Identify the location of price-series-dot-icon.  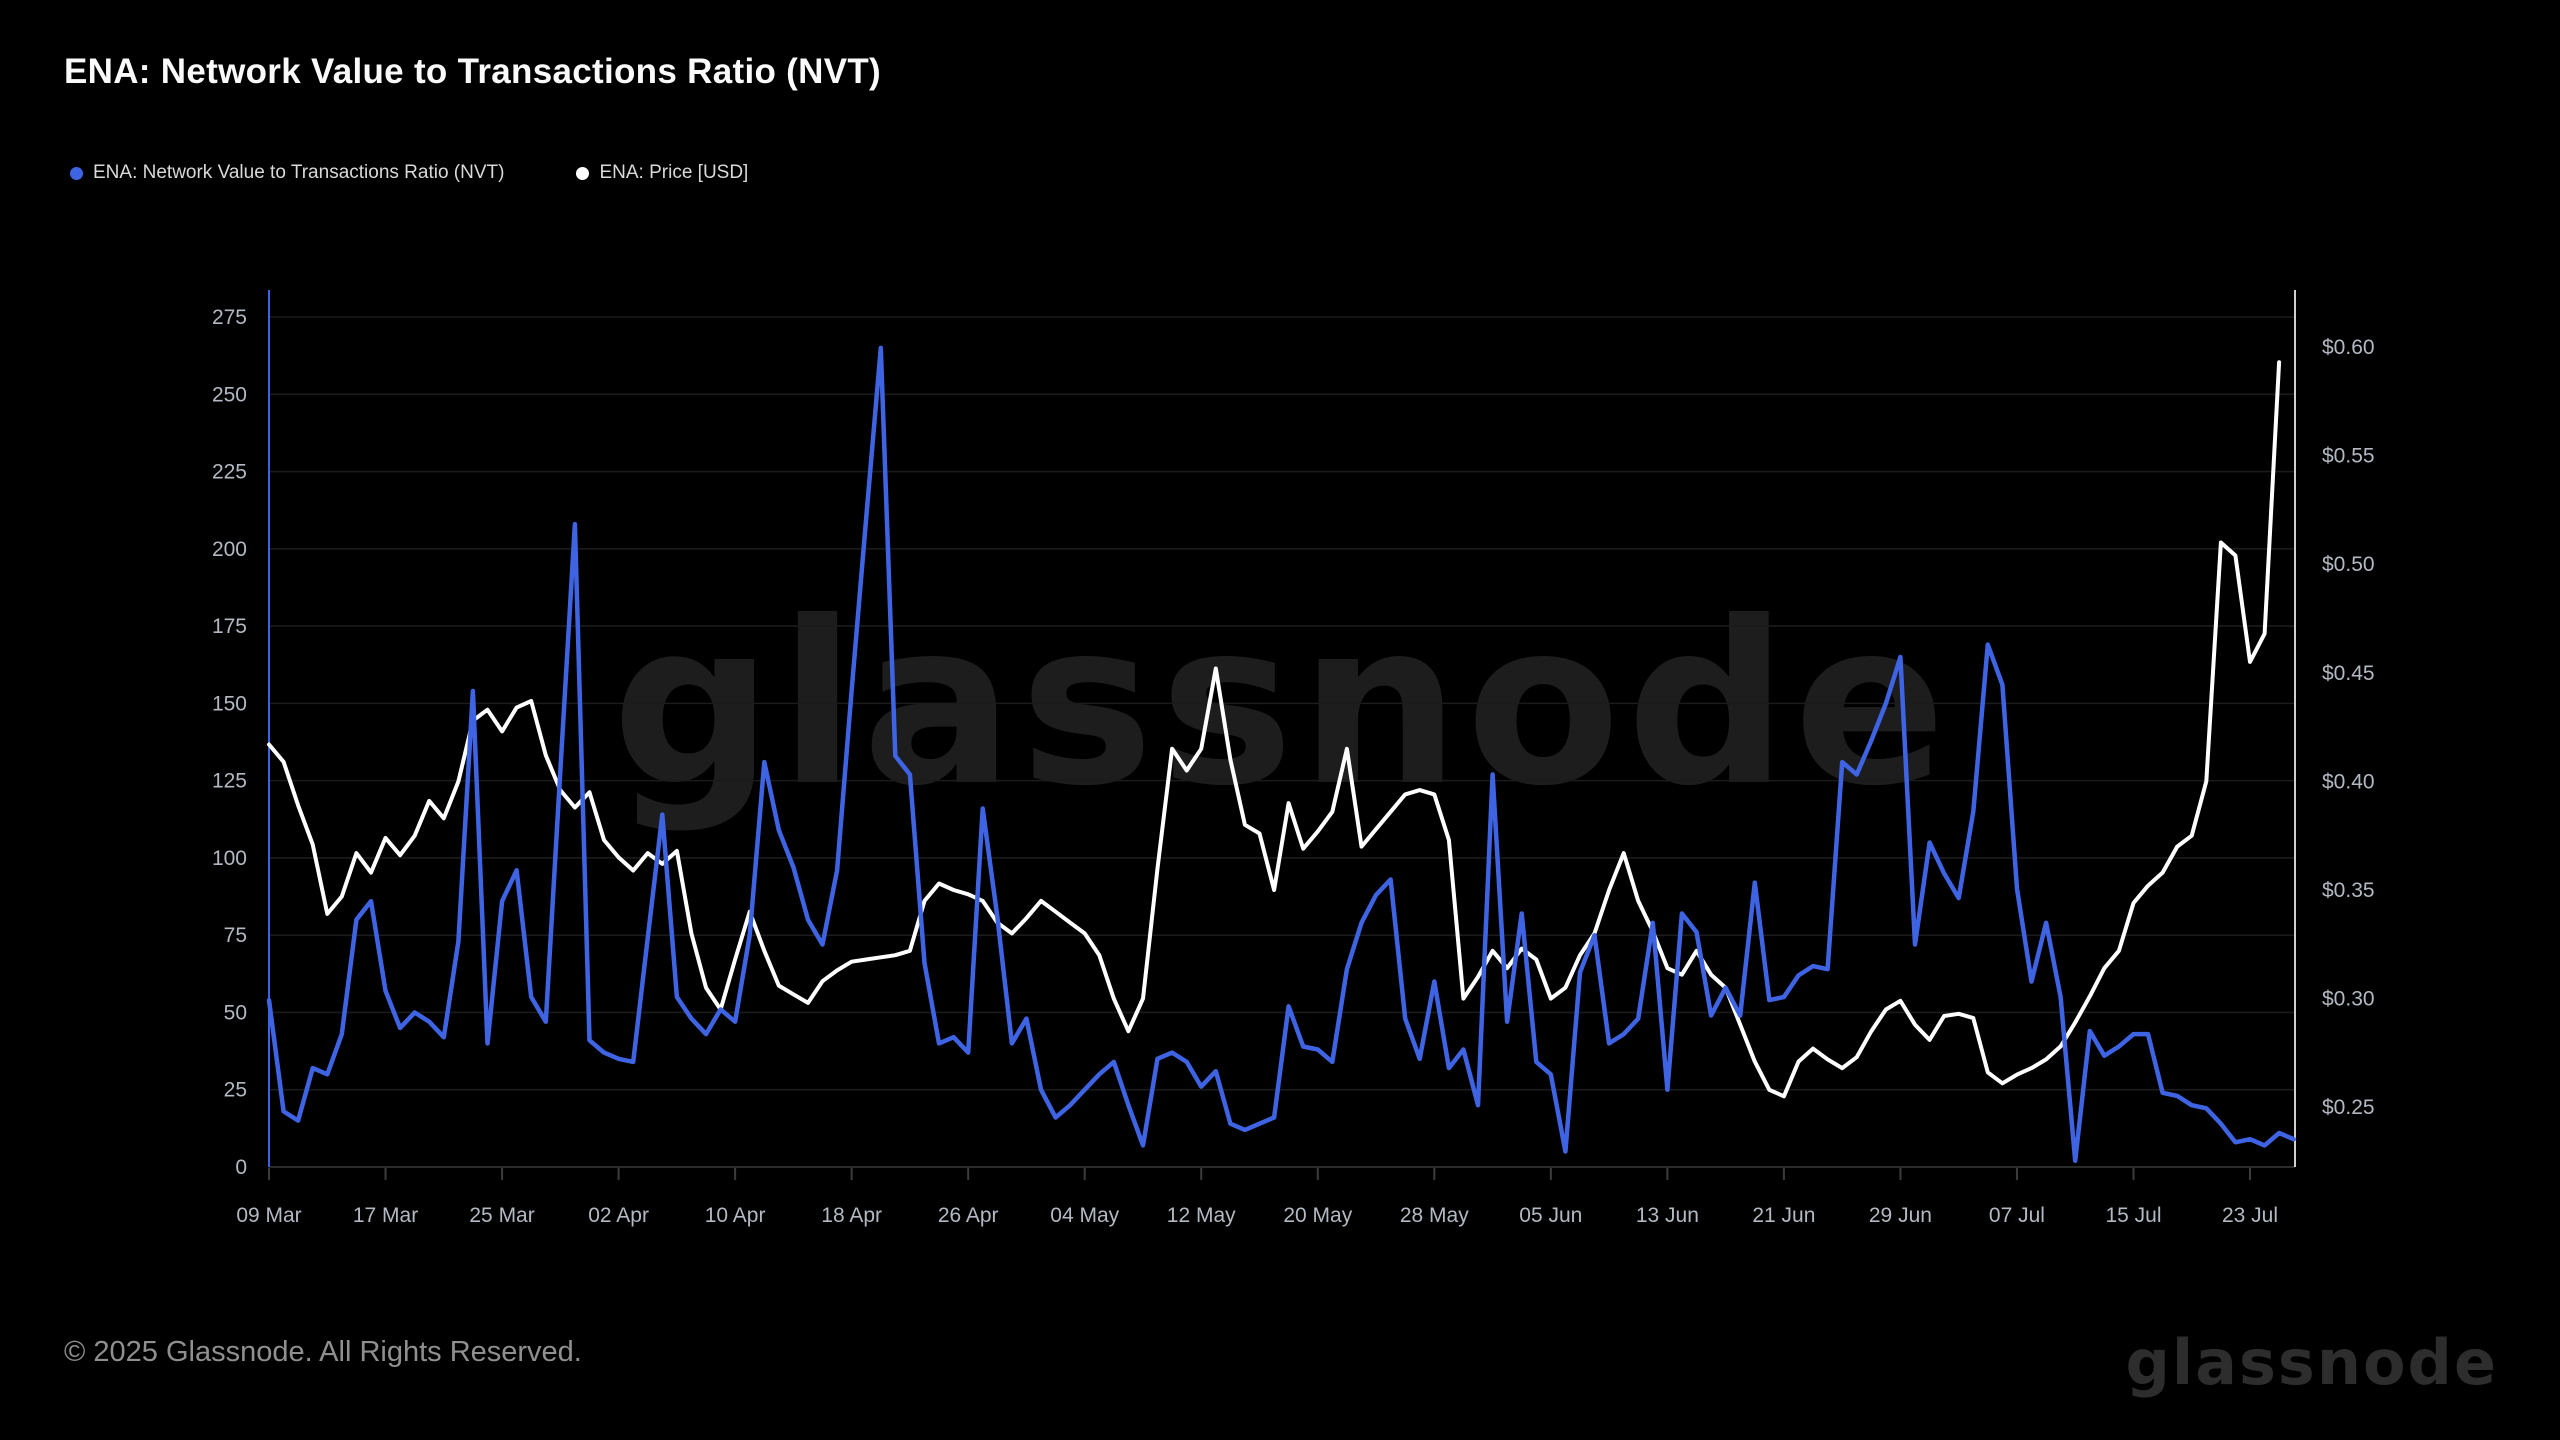
(583, 173).